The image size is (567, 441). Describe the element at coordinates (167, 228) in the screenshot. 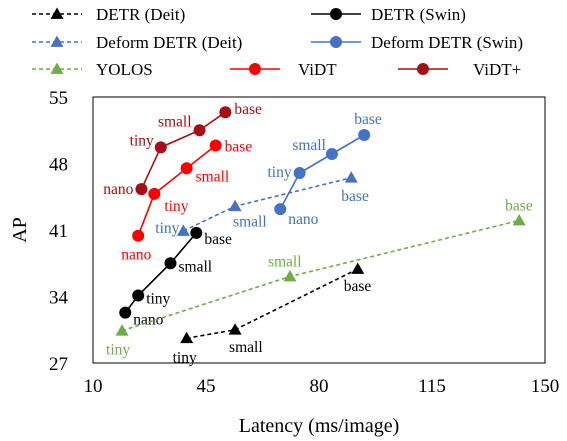

I see `point-label-deform-detr-deit-tiny: tiny` at that location.